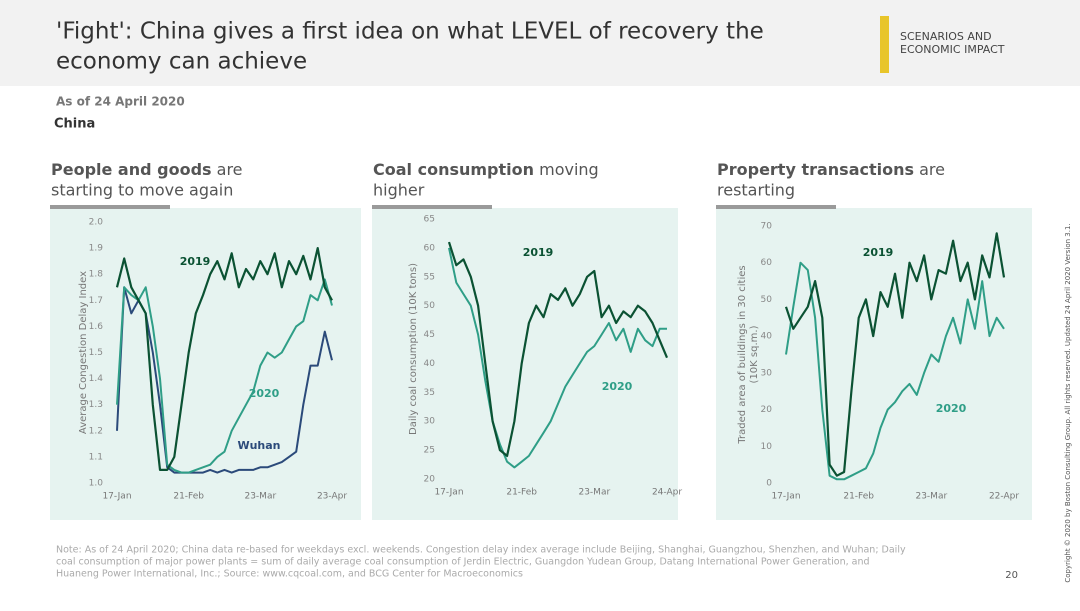  What do you see at coordinates (142, 190) in the screenshot?
I see `chart-heading: starting to move again` at bounding box center [142, 190].